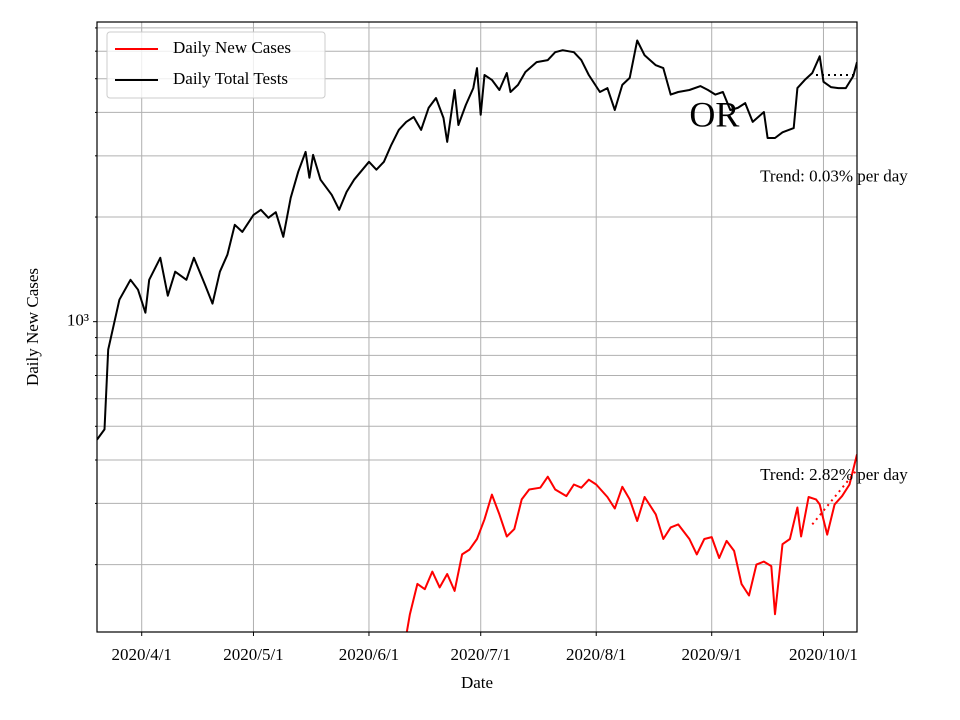  I want to click on legend-label: Daily New Cases, so click(232, 47).